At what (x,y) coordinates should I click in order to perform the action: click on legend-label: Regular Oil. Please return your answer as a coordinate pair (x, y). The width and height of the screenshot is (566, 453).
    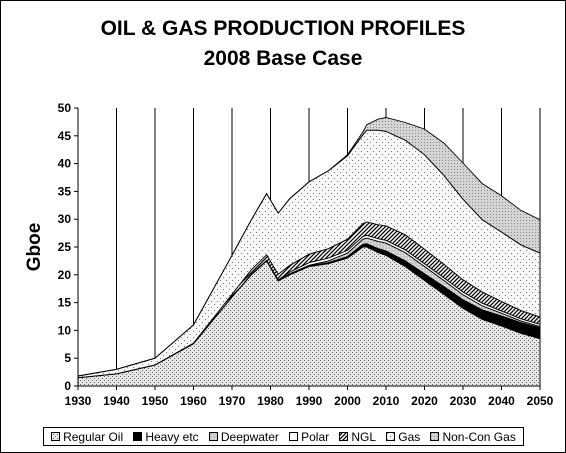
    Looking at the image, I should click on (93, 436).